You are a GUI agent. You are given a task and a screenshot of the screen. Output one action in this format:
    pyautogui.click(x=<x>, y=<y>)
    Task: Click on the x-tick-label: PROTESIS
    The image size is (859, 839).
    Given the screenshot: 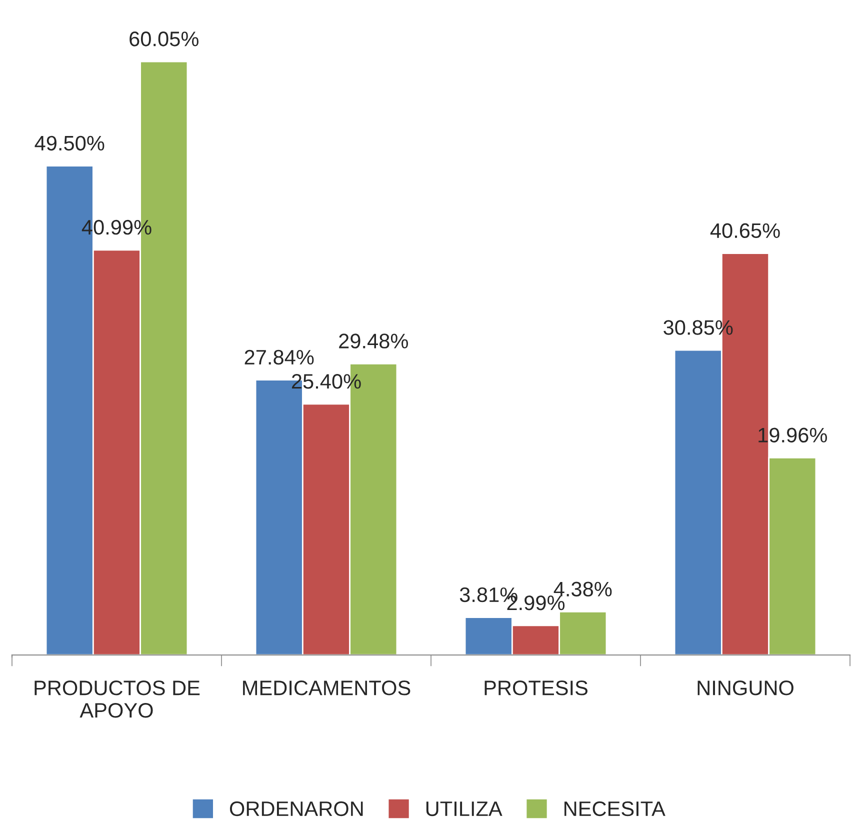 What is the action you would take?
    pyautogui.click(x=536, y=688)
    